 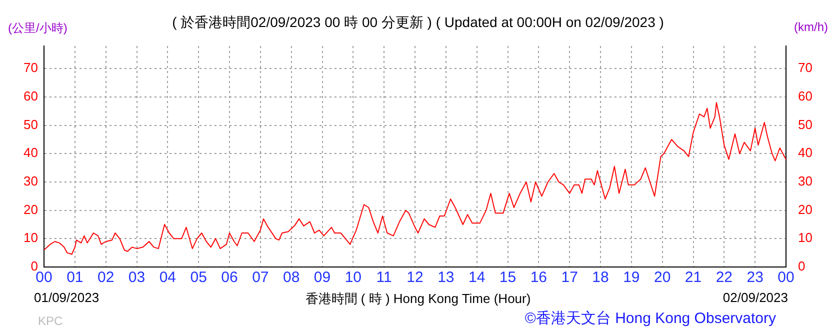 What do you see at coordinates (105, 277) in the screenshot?
I see `x-tick-label: 02` at bounding box center [105, 277].